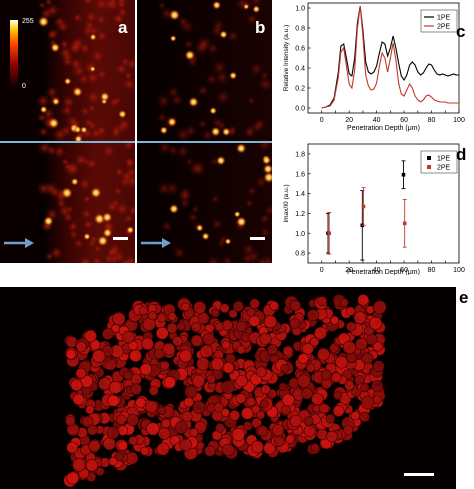  I want to click on y-tick-label: 1.2, so click(300, 214).